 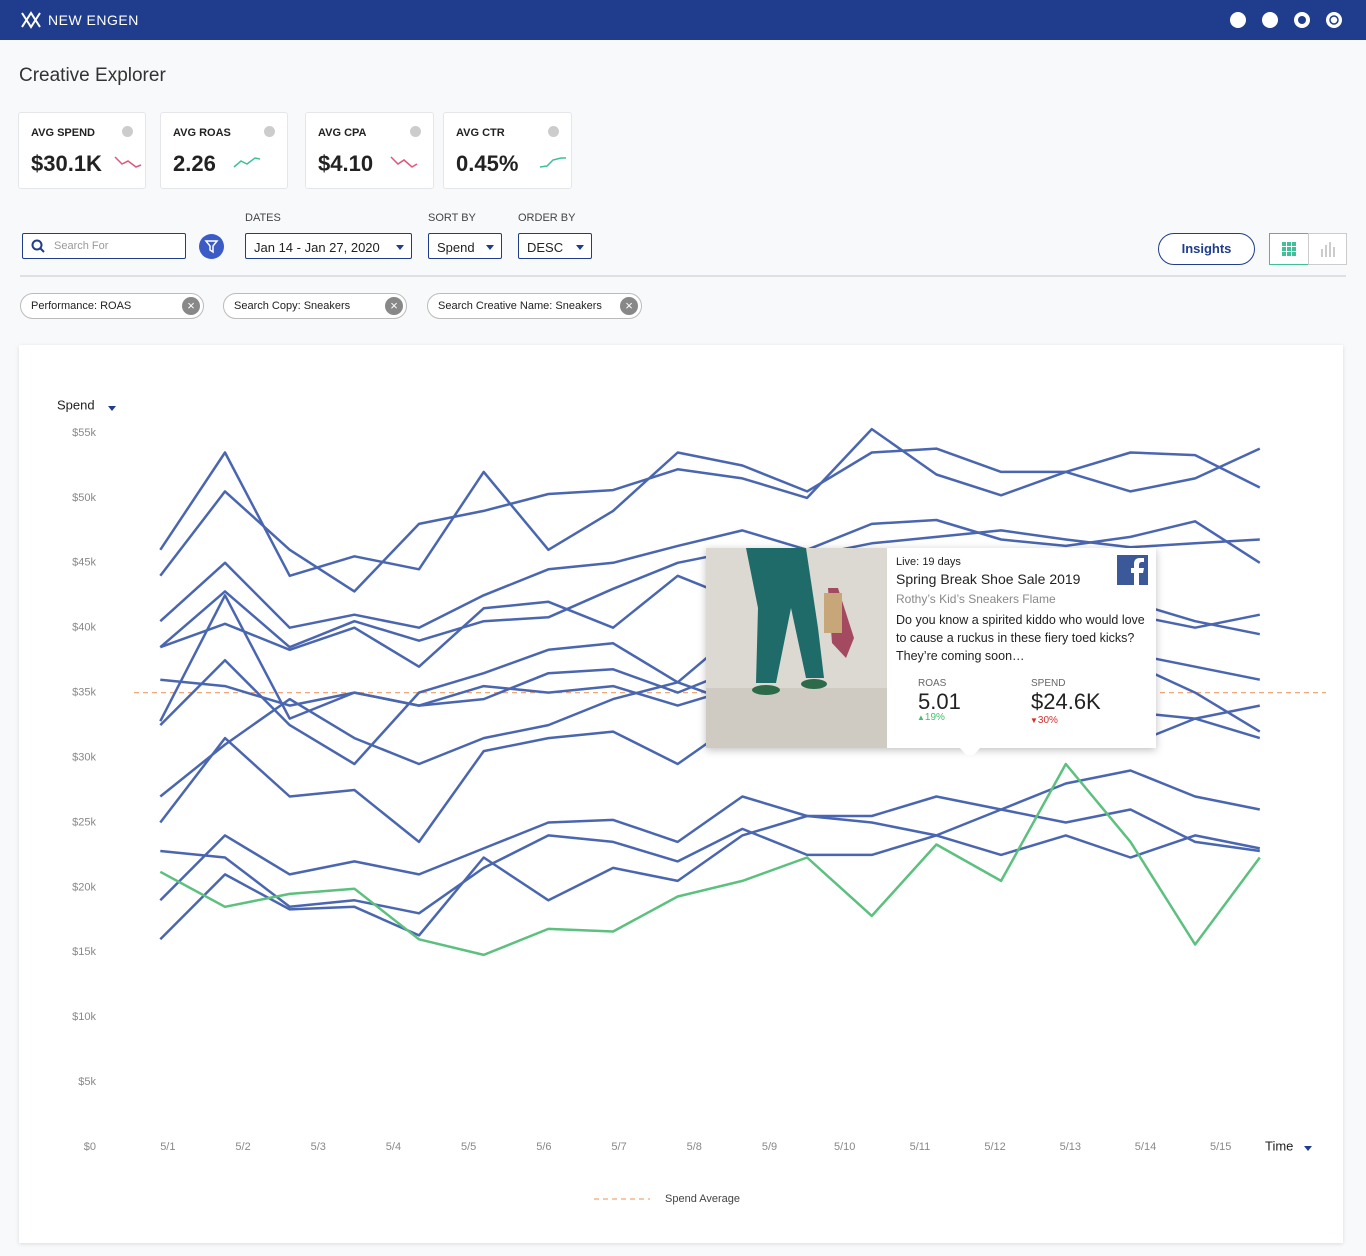 What do you see at coordinates (84, 822) in the screenshot?
I see `y-tick-label: $25k` at bounding box center [84, 822].